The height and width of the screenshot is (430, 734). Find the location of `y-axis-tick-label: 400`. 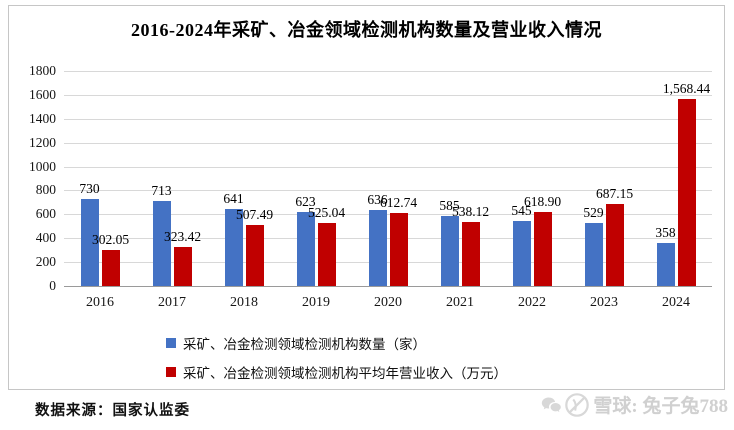

y-axis-tick-label: 400 is located at coordinates (45, 238).